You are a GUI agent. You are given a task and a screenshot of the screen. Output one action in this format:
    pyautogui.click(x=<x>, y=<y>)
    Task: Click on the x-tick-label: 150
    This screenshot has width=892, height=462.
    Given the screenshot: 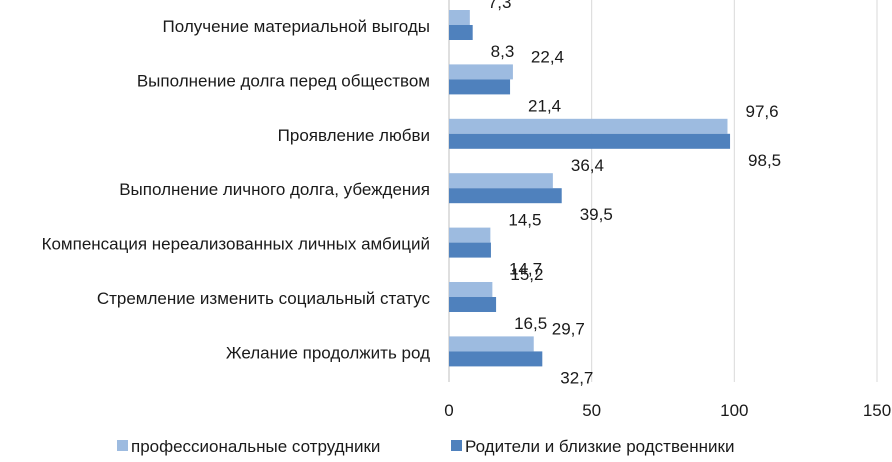 What is the action you would take?
    pyautogui.click(x=877, y=410)
    